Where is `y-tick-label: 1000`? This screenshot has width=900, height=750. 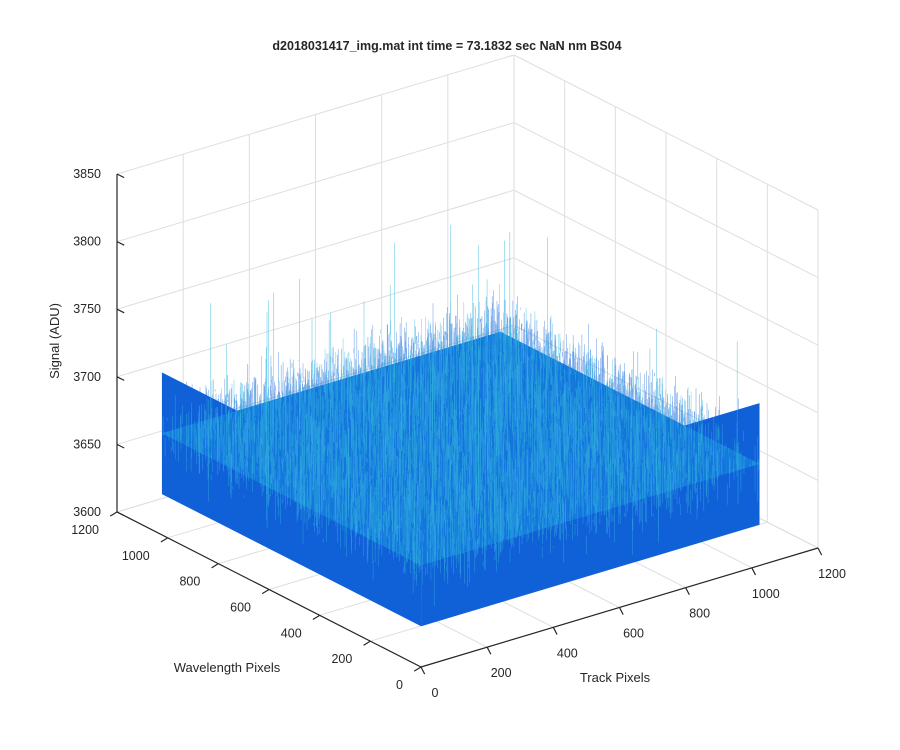 y-tick-label: 1000 is located at coordinates (136, 556).